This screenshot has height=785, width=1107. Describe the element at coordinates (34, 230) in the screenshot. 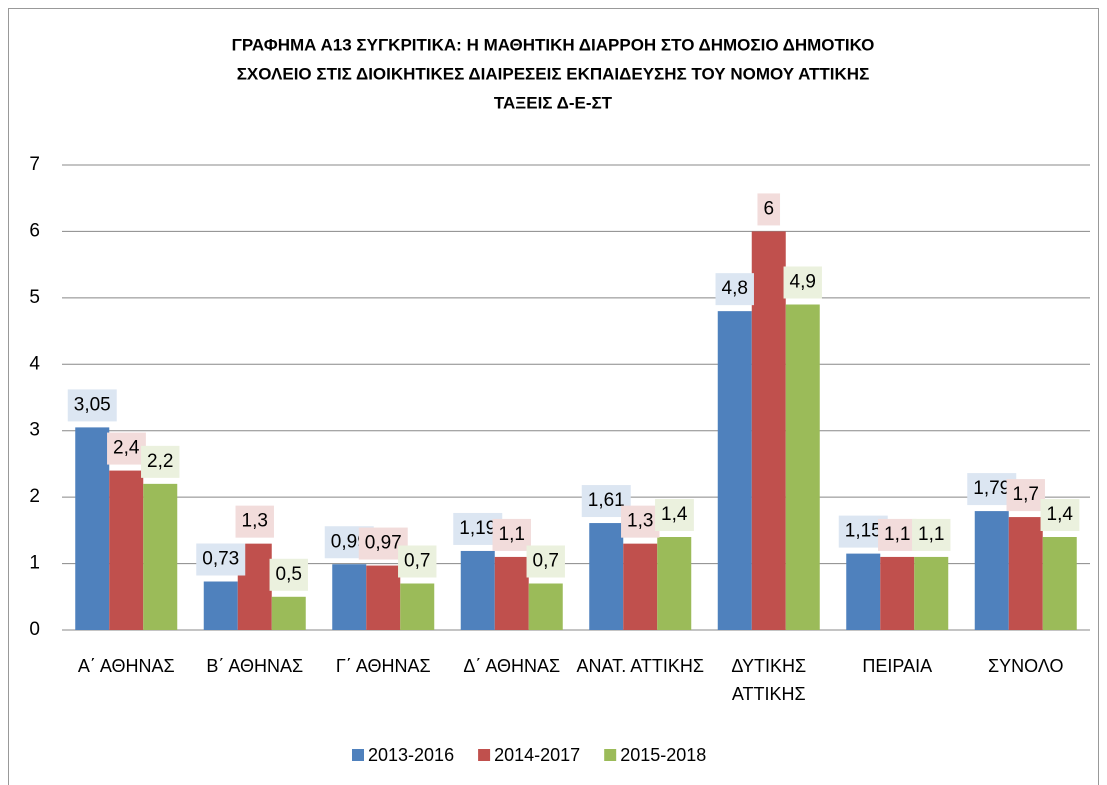

I see `y-tick-label: 6` at that location.